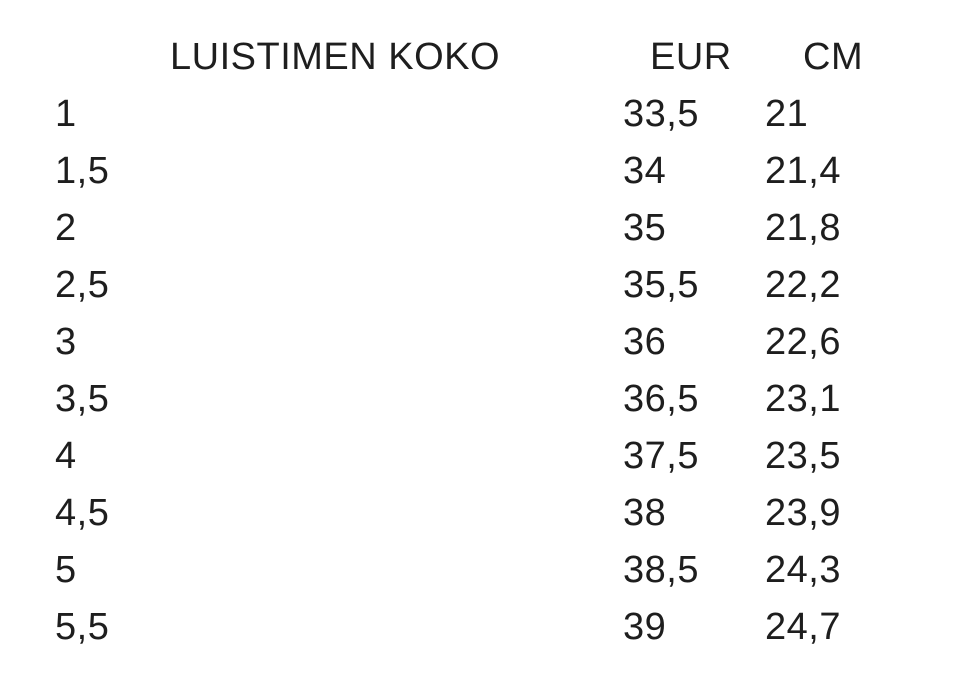 This screenshot has width=960, height=678. Describe the element at coordinates (66, 113) in the screenshot. I see `cell-skate-size: 1` at that location.